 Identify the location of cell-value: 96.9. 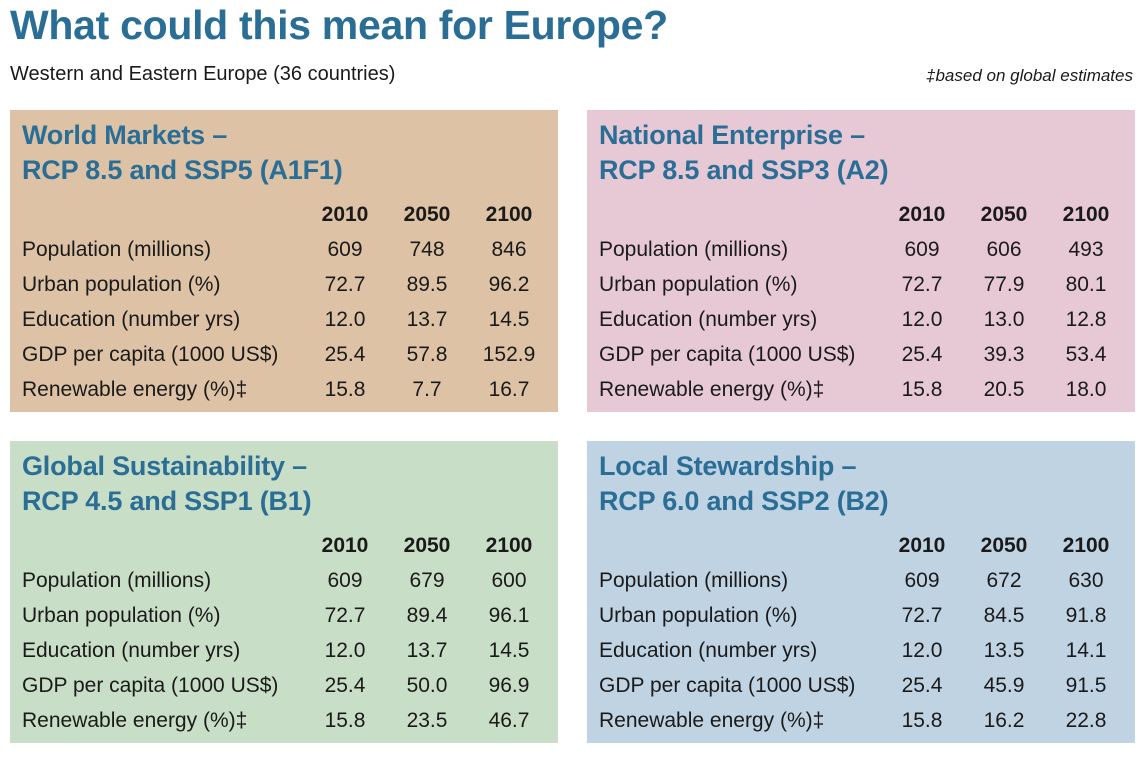
(509, 685).